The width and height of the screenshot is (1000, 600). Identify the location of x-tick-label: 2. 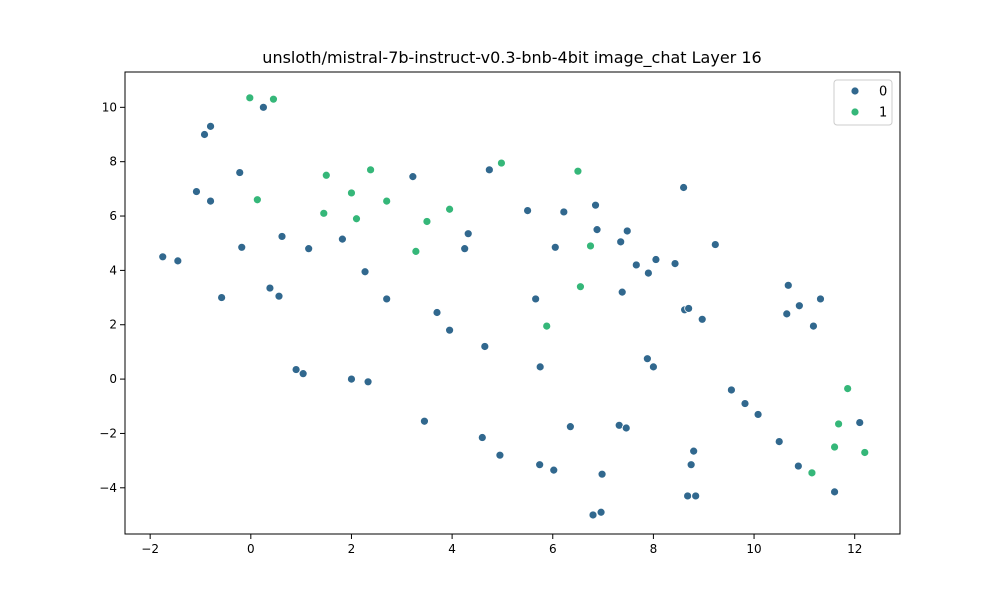
(352, 549).